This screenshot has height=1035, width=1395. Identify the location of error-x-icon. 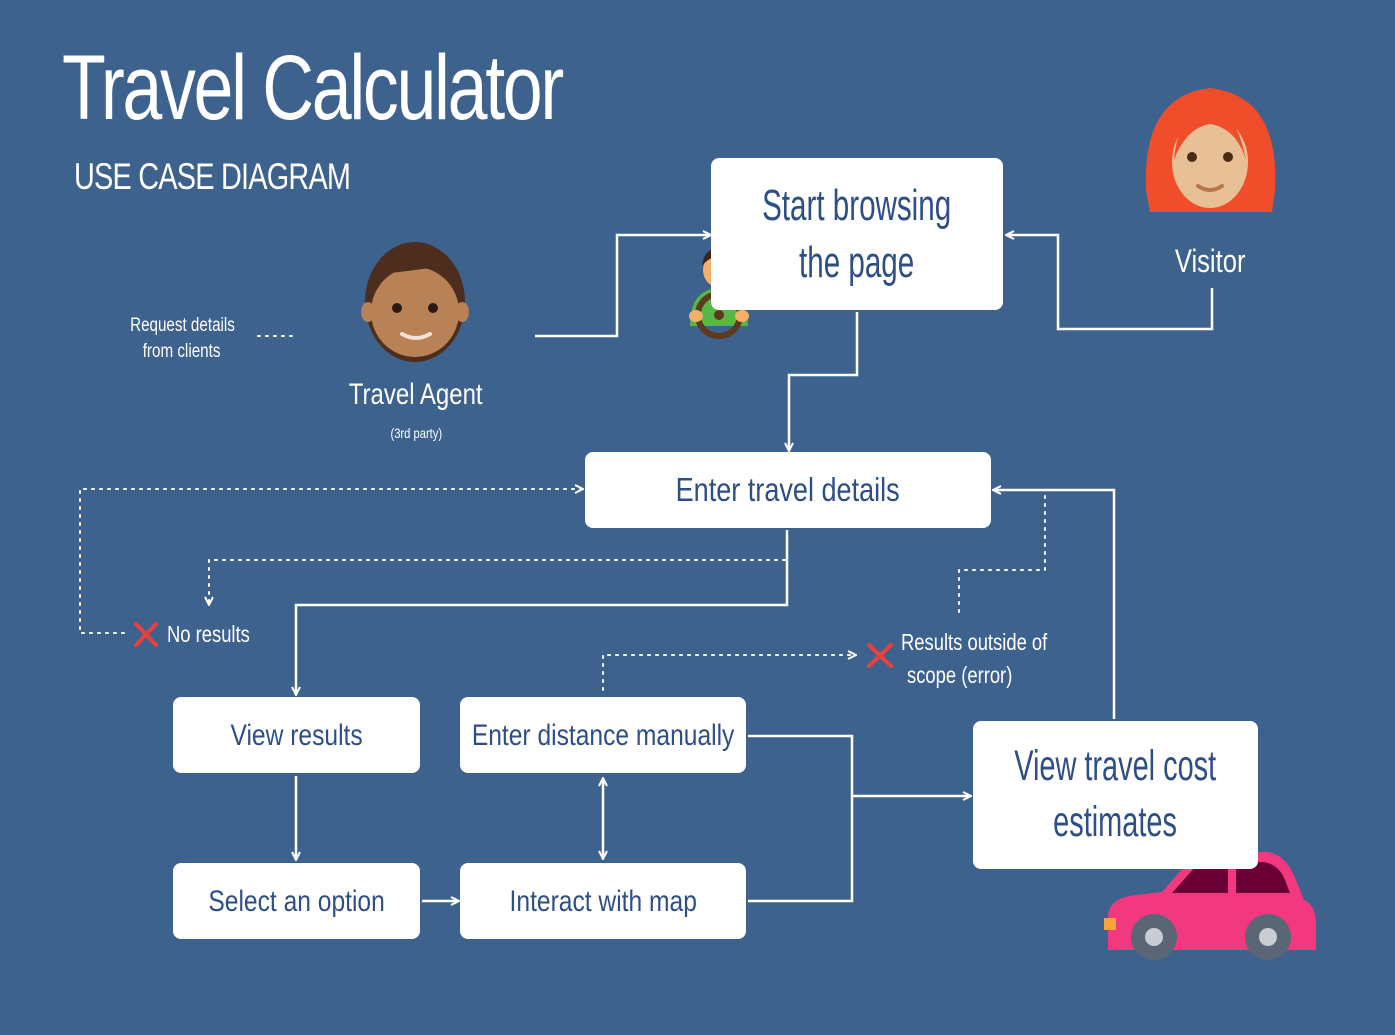
(880, 655).